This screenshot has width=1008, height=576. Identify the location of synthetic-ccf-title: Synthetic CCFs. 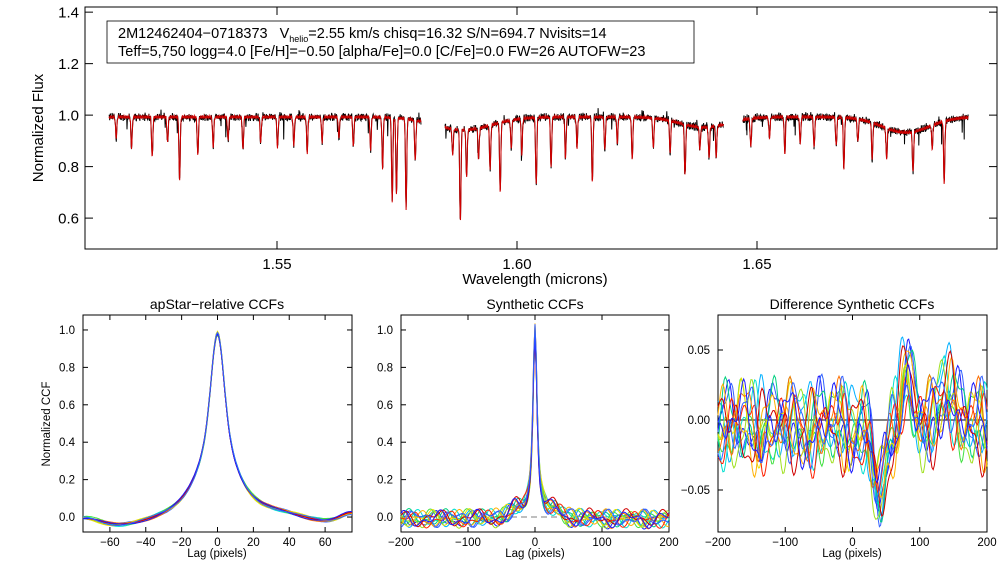
(534, 304).